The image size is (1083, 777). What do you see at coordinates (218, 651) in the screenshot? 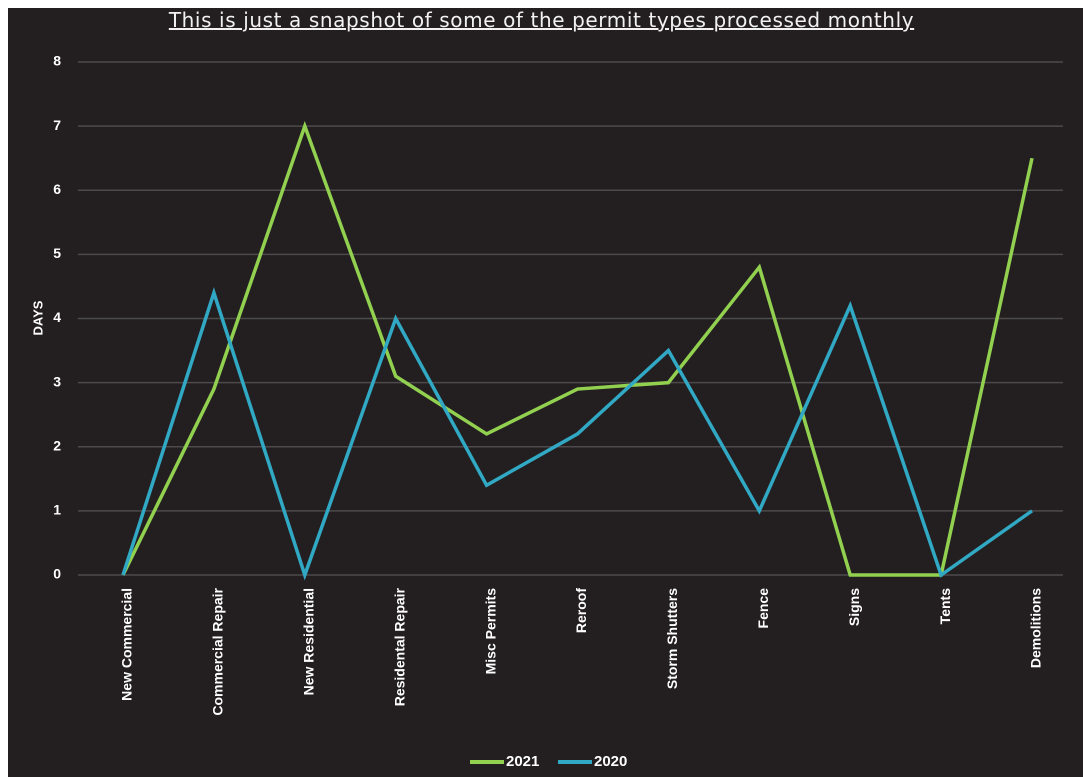
I see `x-category-label: Commercial Repair` at bounding box center [218, 651].